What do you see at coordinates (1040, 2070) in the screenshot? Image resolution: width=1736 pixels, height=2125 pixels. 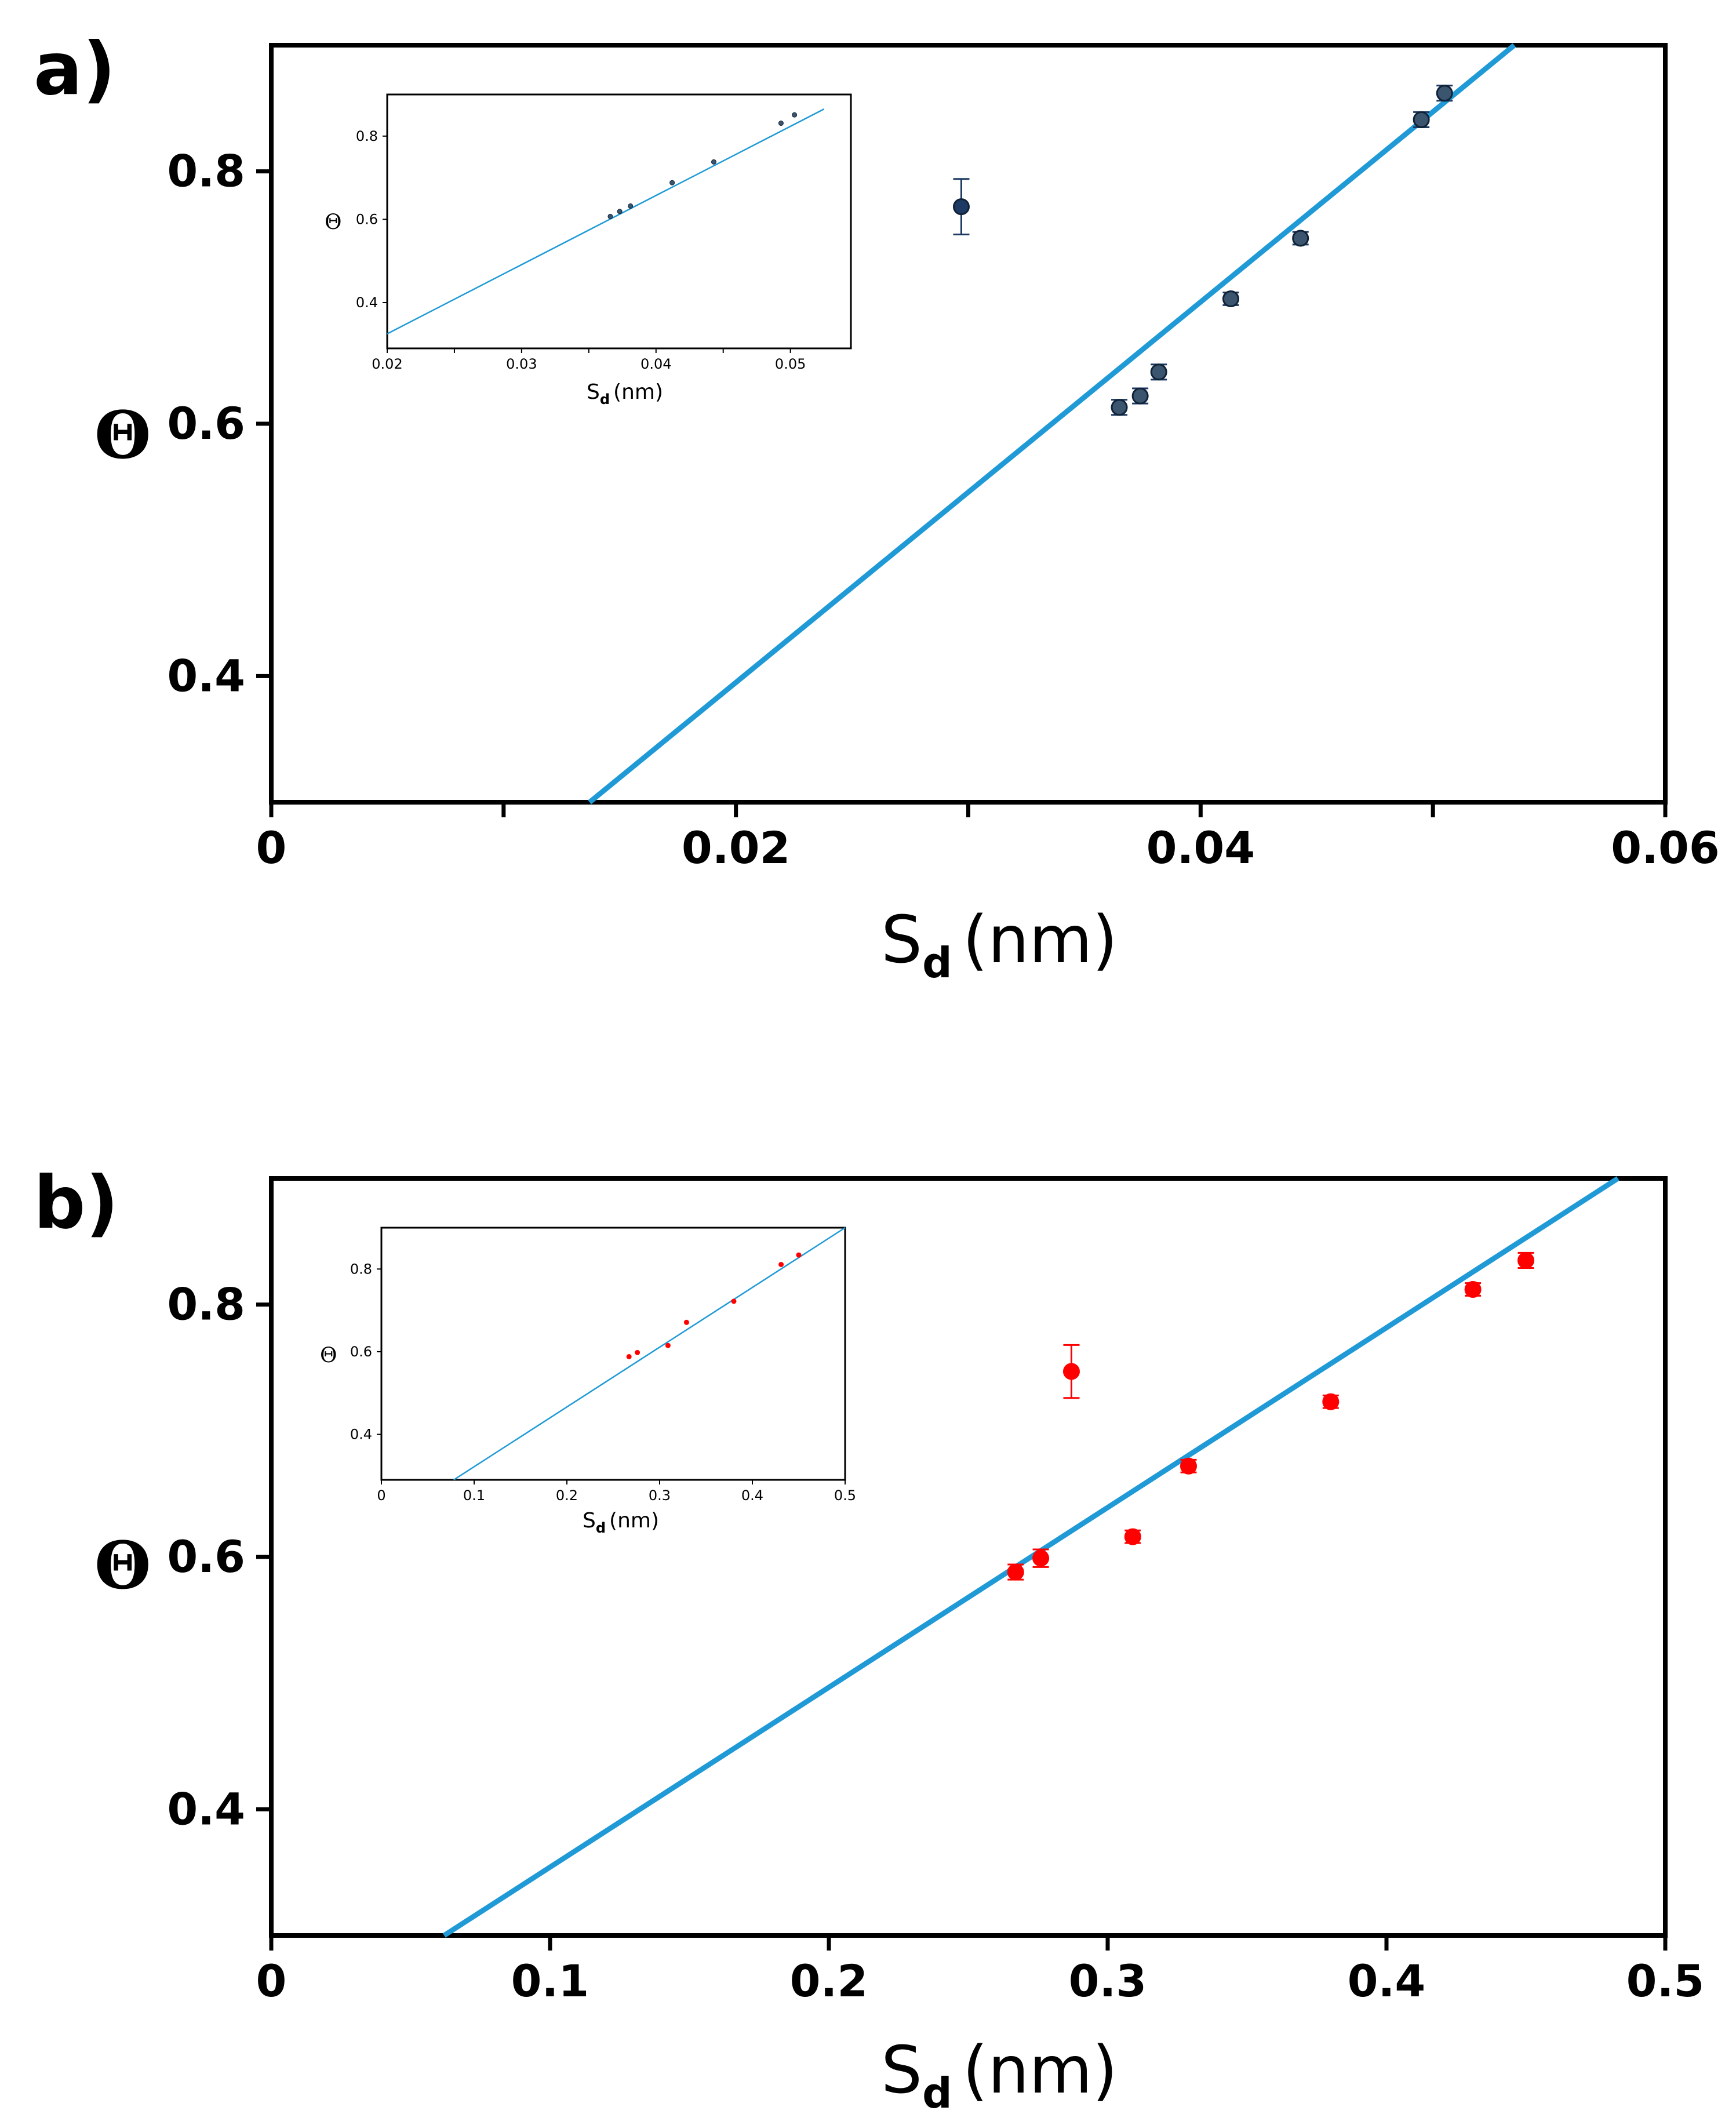 I see `panel-b-x-axis-label-unit: (nm)` at bounding box center [1040, 2070].